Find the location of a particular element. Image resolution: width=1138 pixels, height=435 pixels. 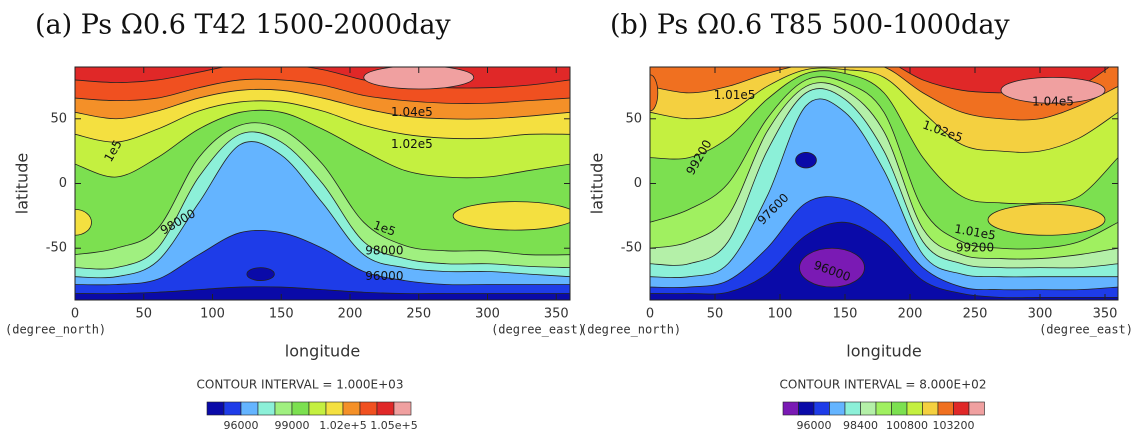

contour-label: 96000 is located at coordinates (384, 276).